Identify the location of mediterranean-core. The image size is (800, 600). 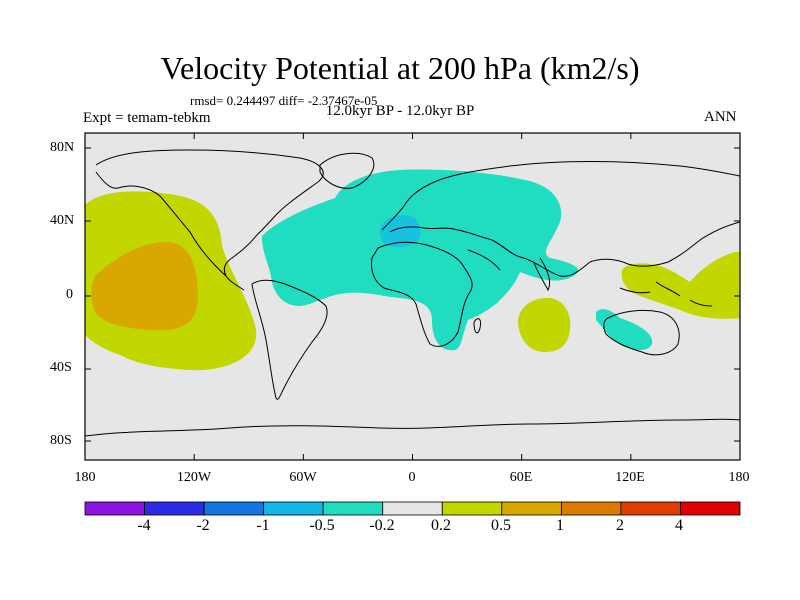
(400, 231).